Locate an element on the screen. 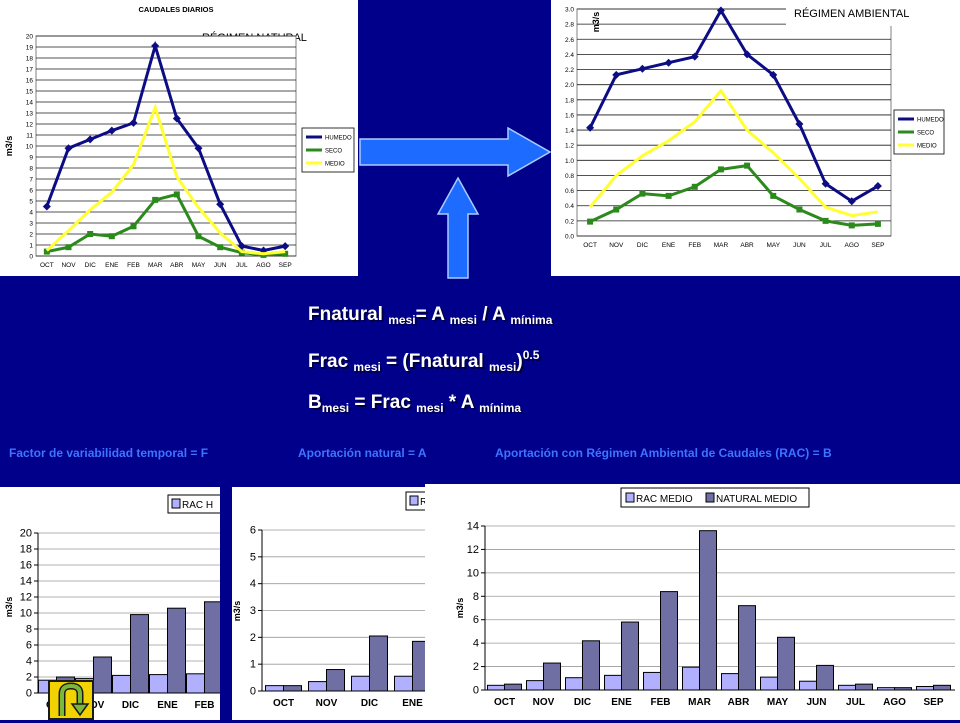  y-tick-label: 8 is located at coordinates (29, 630).